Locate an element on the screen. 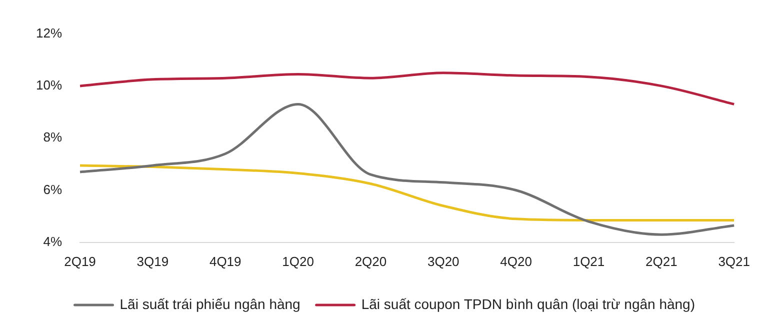 The height and width of the screenshot is (330, 770). x-tick-label: 2Q20 is located at coordinates (370, 261).